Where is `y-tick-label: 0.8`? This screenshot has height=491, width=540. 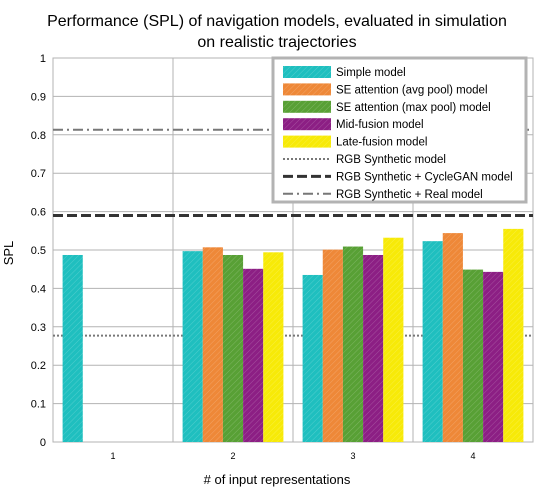
y-tick-label: 0.8 is located at coordinates (38, 136).